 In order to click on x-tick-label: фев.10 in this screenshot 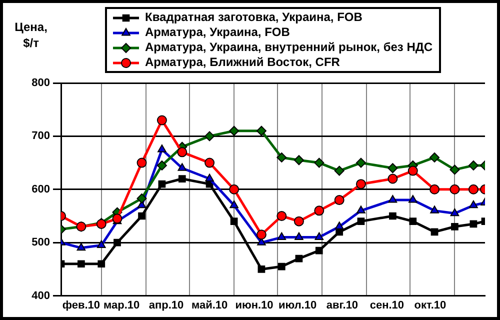, I will do `click(81, 305)`.